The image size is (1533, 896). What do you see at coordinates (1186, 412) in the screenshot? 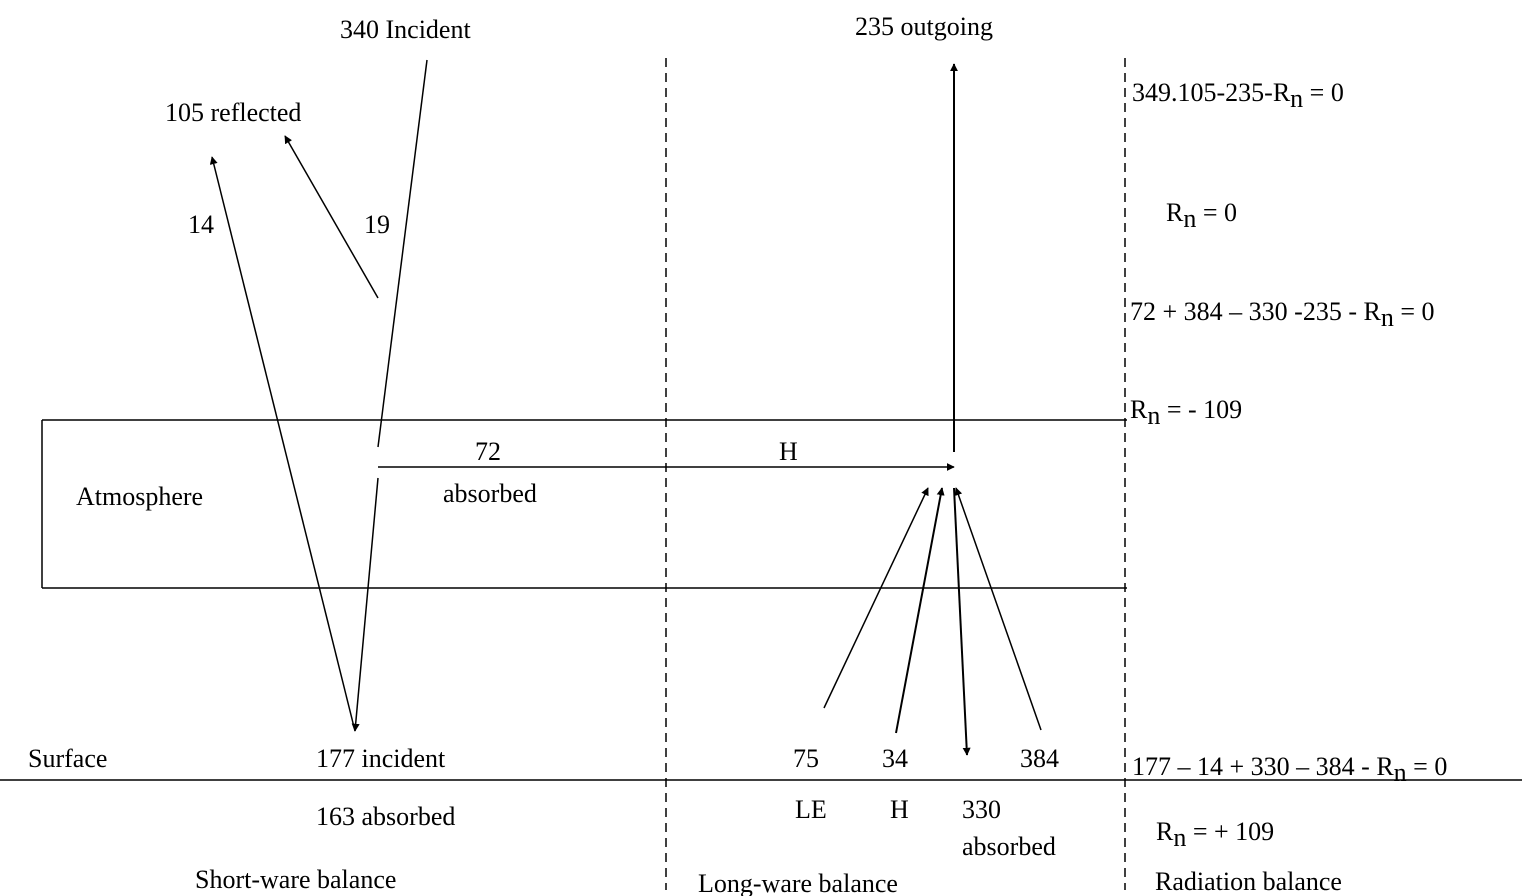
I see `atmosphere-net-radiation: Rn = - 109` at bounding box center [1186, 412].